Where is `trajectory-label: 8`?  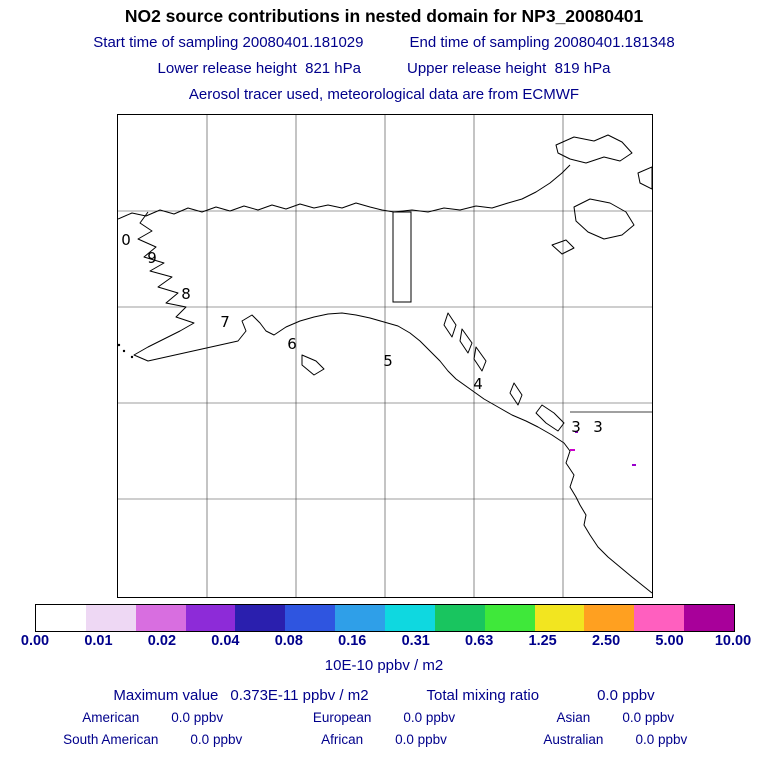 trajectory-label: 8 is located at coordinates (186, 294).